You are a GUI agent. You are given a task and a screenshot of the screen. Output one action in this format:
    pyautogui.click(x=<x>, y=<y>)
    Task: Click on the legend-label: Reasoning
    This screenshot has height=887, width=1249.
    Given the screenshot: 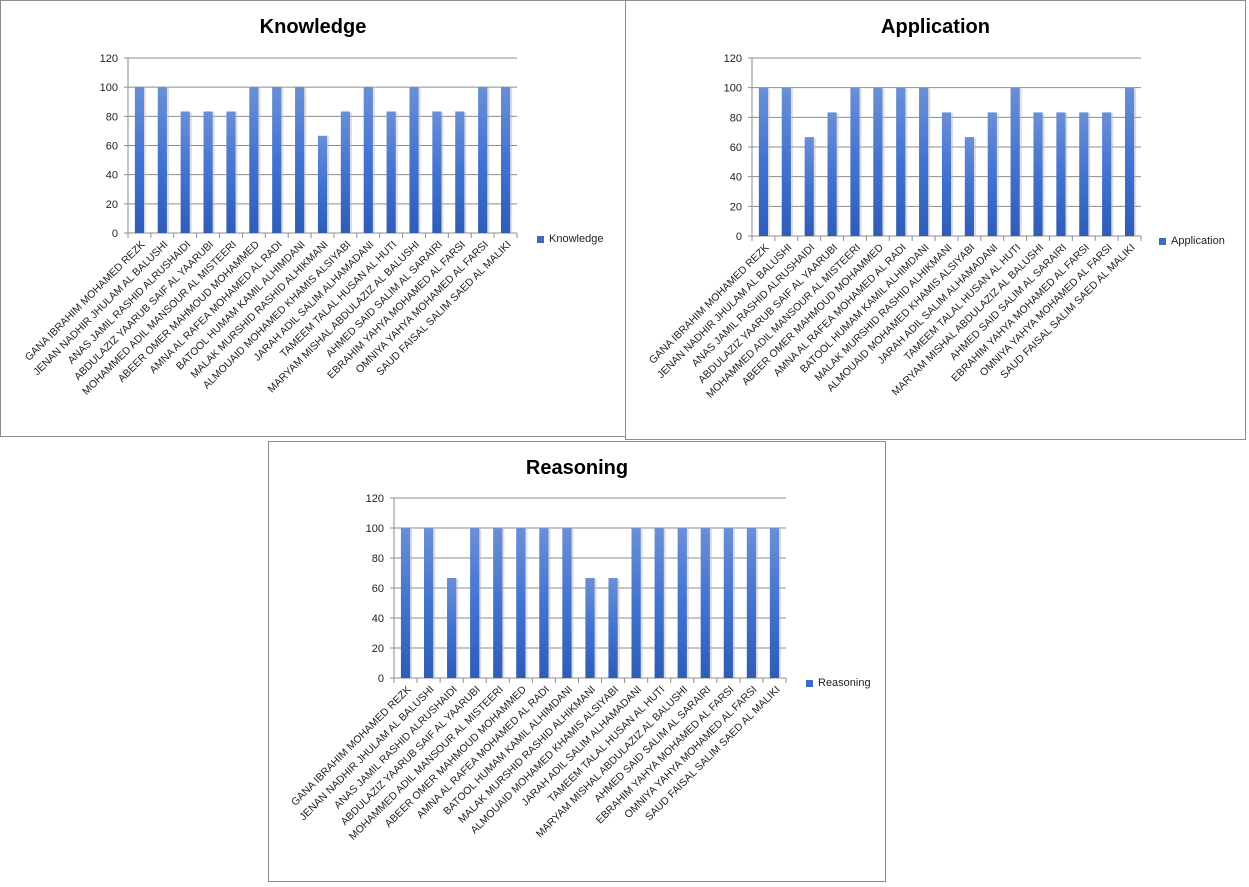 What is the action you would take?
    pyautogui.click(x=844, y=683)
    